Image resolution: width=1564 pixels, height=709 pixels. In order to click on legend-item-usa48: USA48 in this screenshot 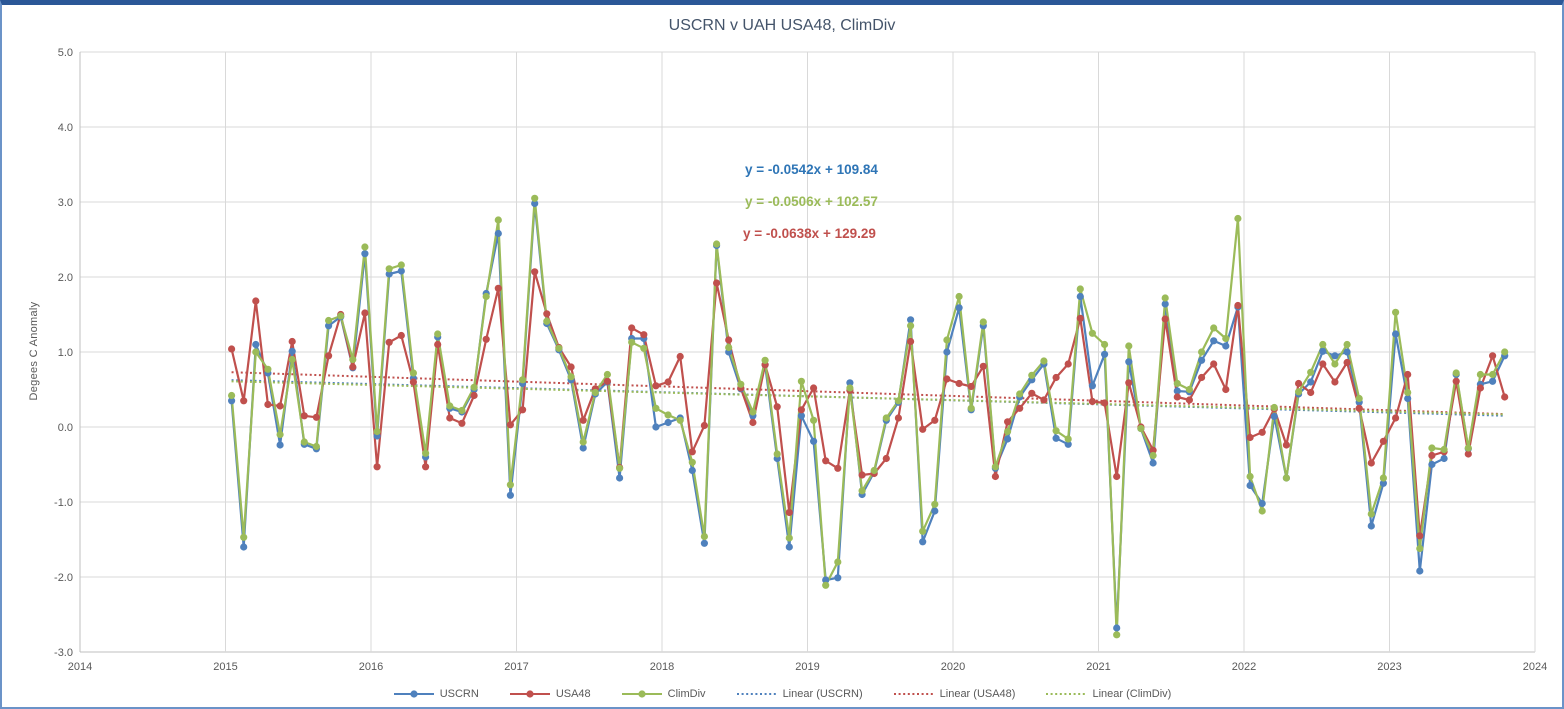, I will do `click(550, 694)`.